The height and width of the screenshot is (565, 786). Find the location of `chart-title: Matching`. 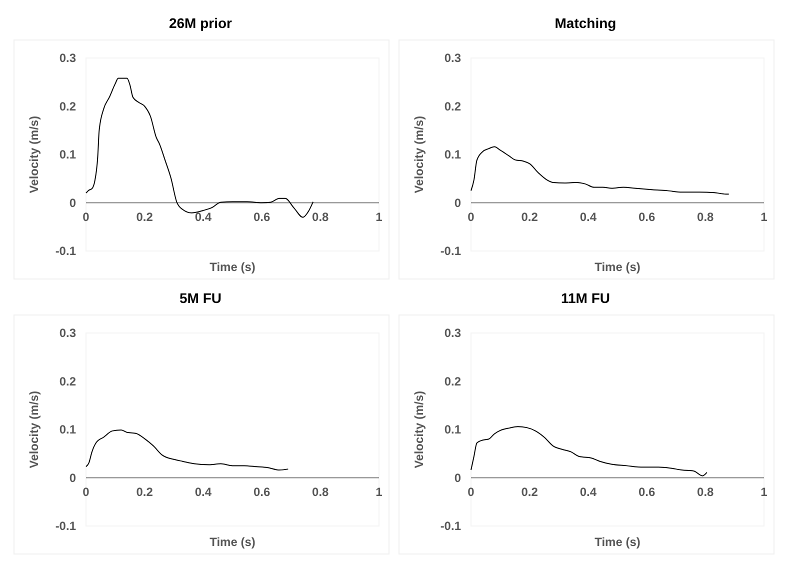

chart-title: Matching is located at coordinates (585, 23).